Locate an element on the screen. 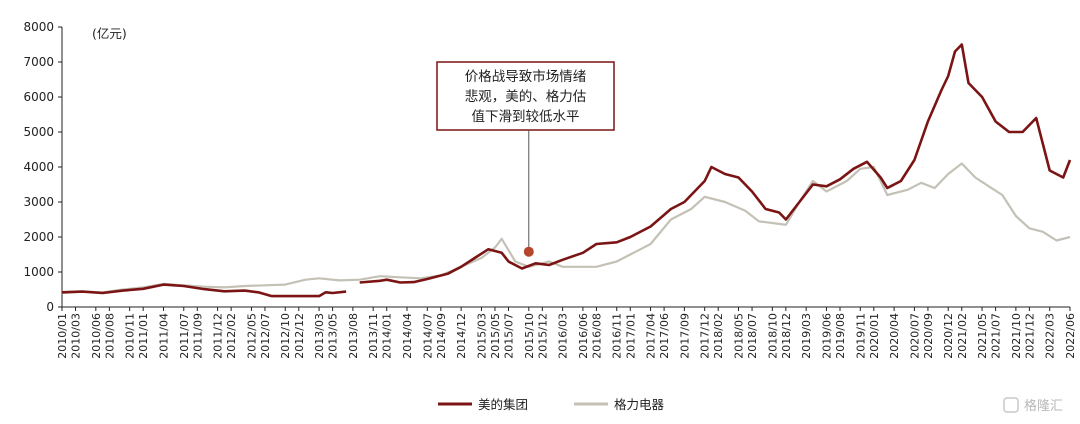  y-tick-label: 4000 is located at coordinates (38, 167).